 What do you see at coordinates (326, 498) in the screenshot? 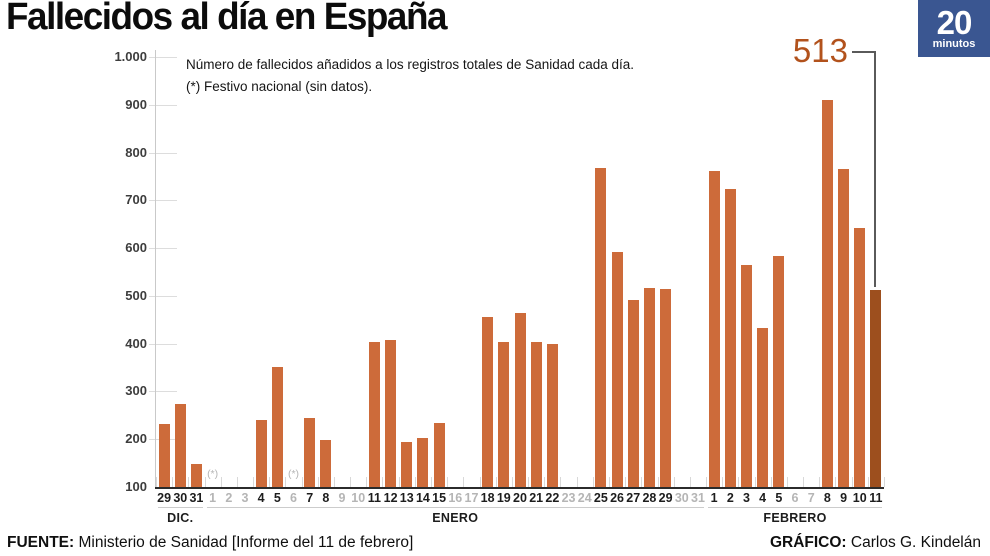
I see `day-label: 8` at bounding box center [326, 498].